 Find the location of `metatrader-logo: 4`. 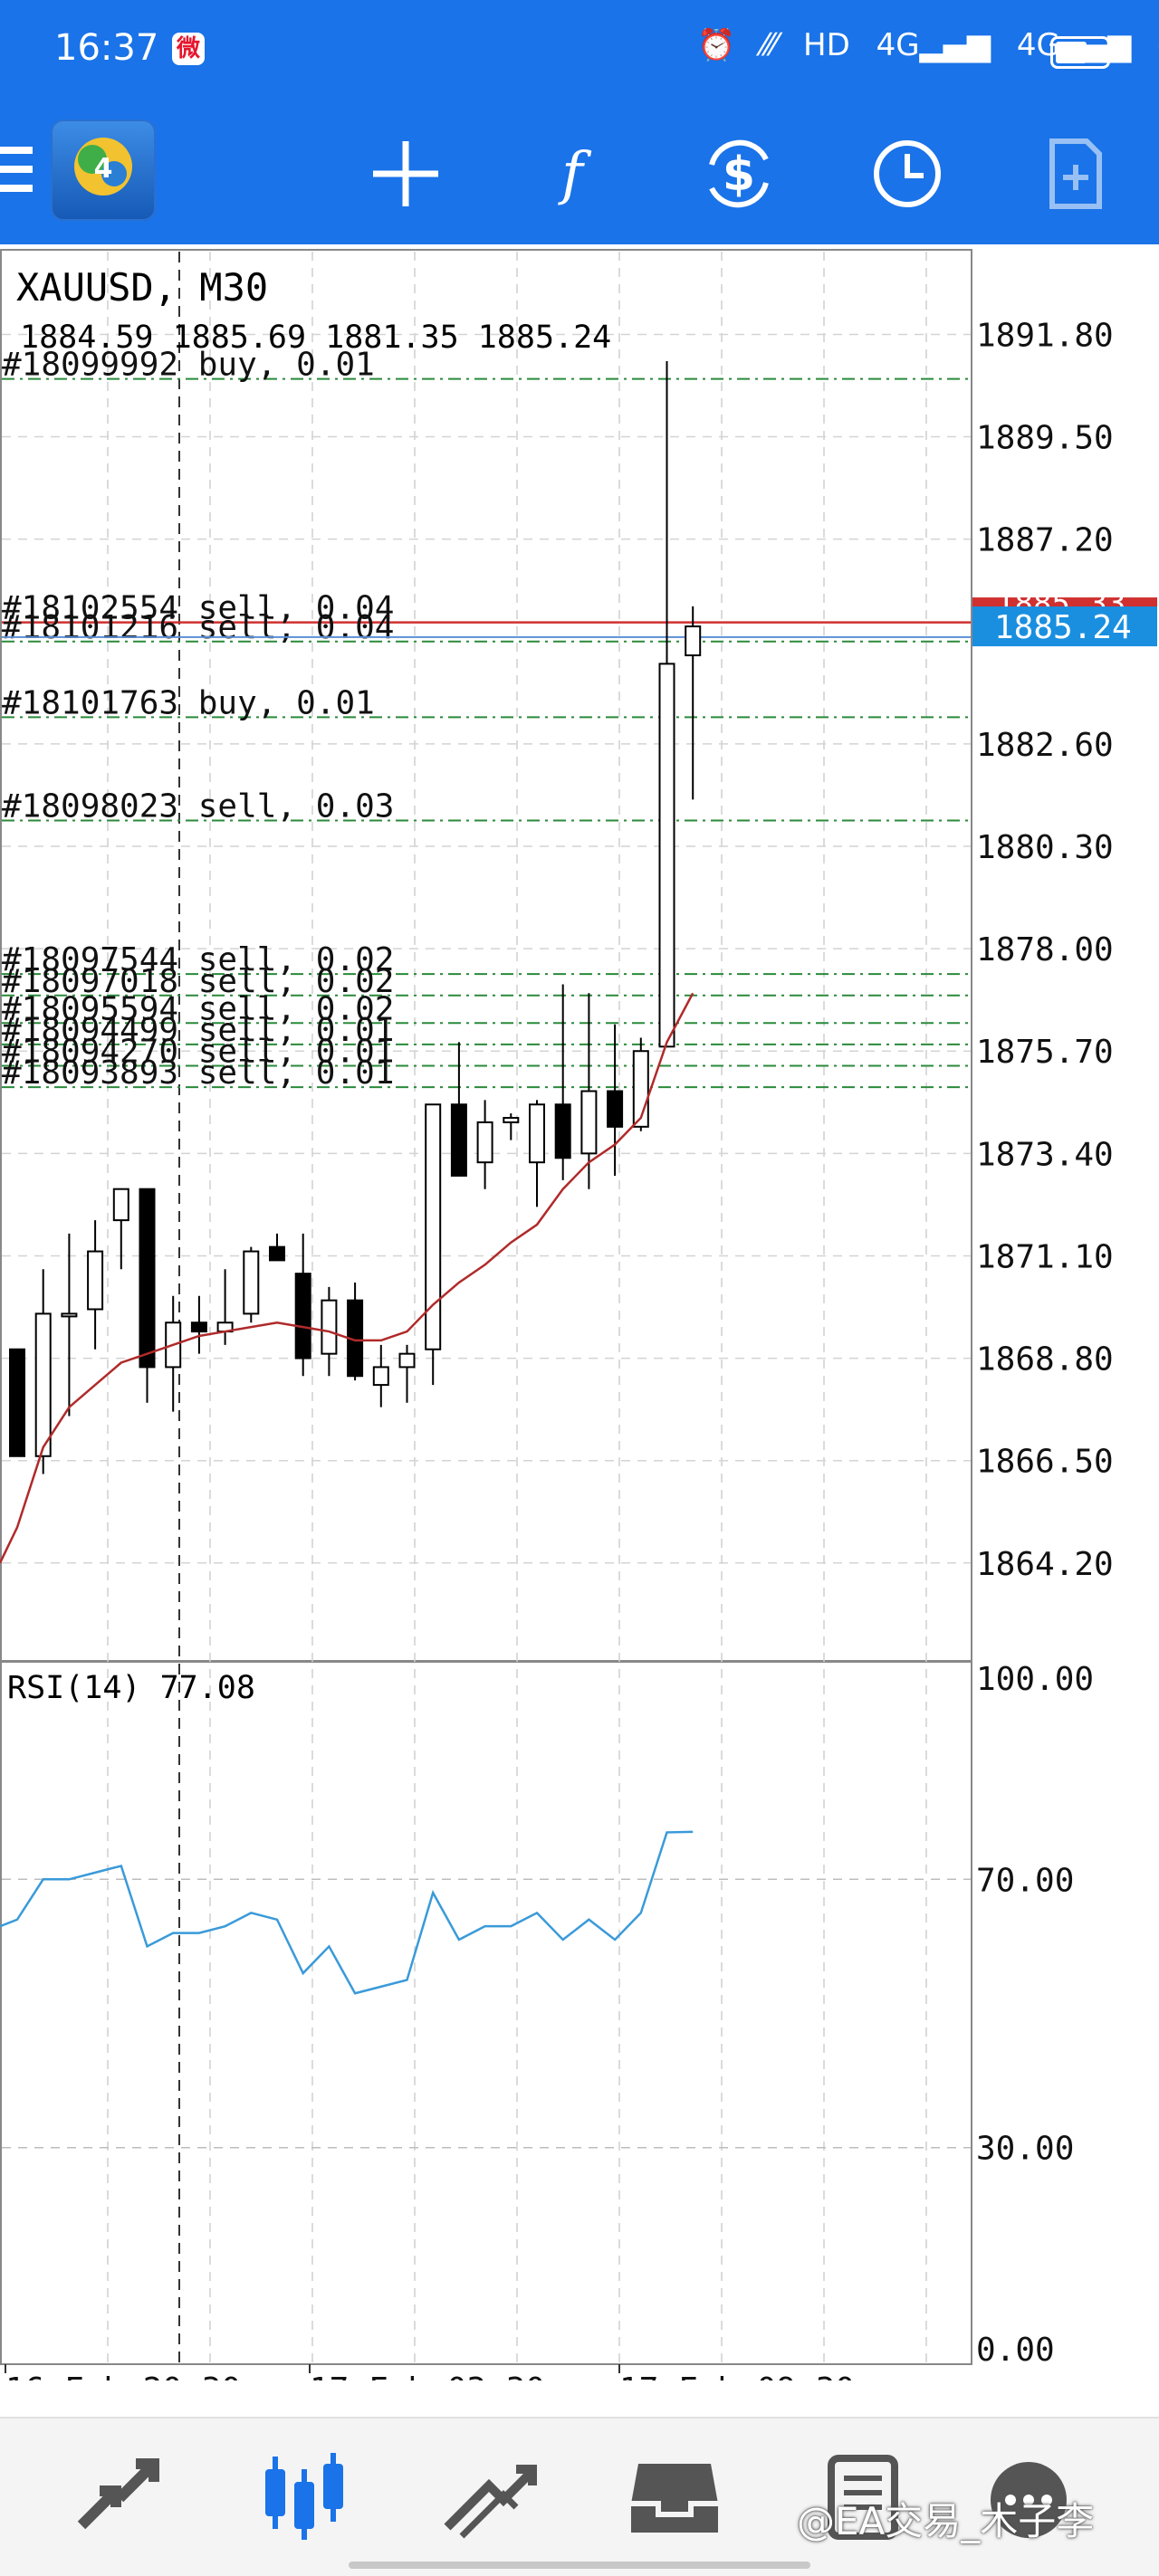

metatrader-logo: 4 is located at coordinates (104, 170).